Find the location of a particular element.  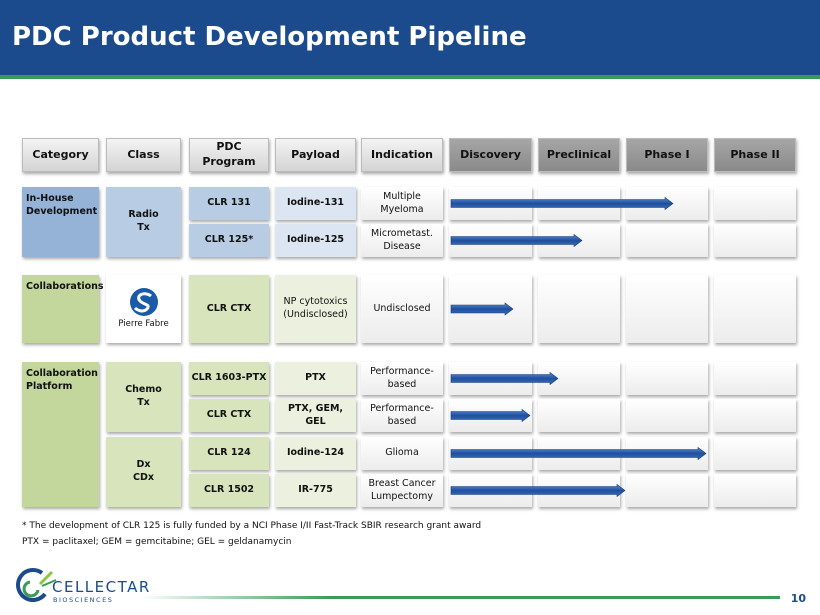

class-box: Radio Tx is located at coordinates (143, 222).